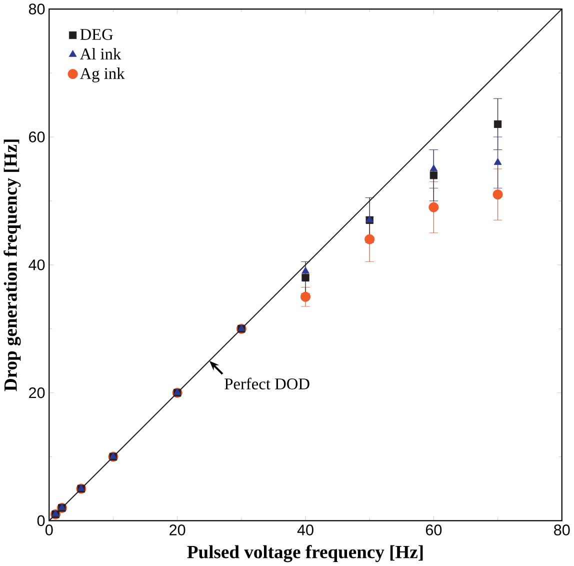 The width and height of the screenshot is (574, 566). What do you see at coordinates (41, 520) in the screenshot?
I see `y-tick-label: 0` at bounding box center [41, 520].